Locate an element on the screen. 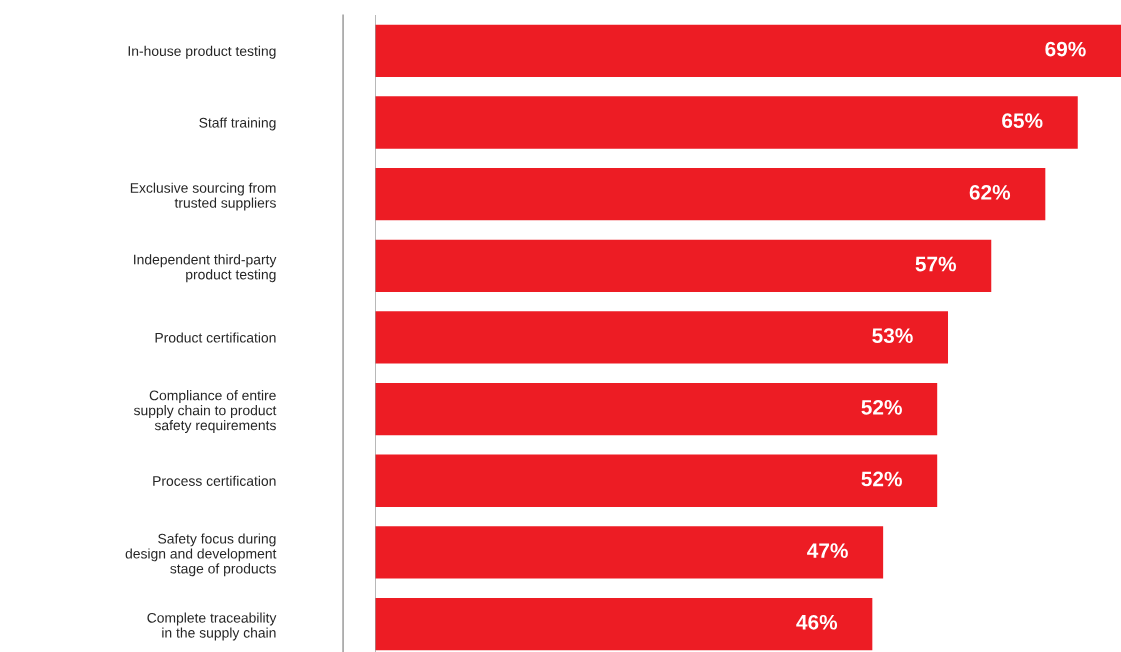  y-tick-label: In-house product testing is located at coordinates (202, 52).